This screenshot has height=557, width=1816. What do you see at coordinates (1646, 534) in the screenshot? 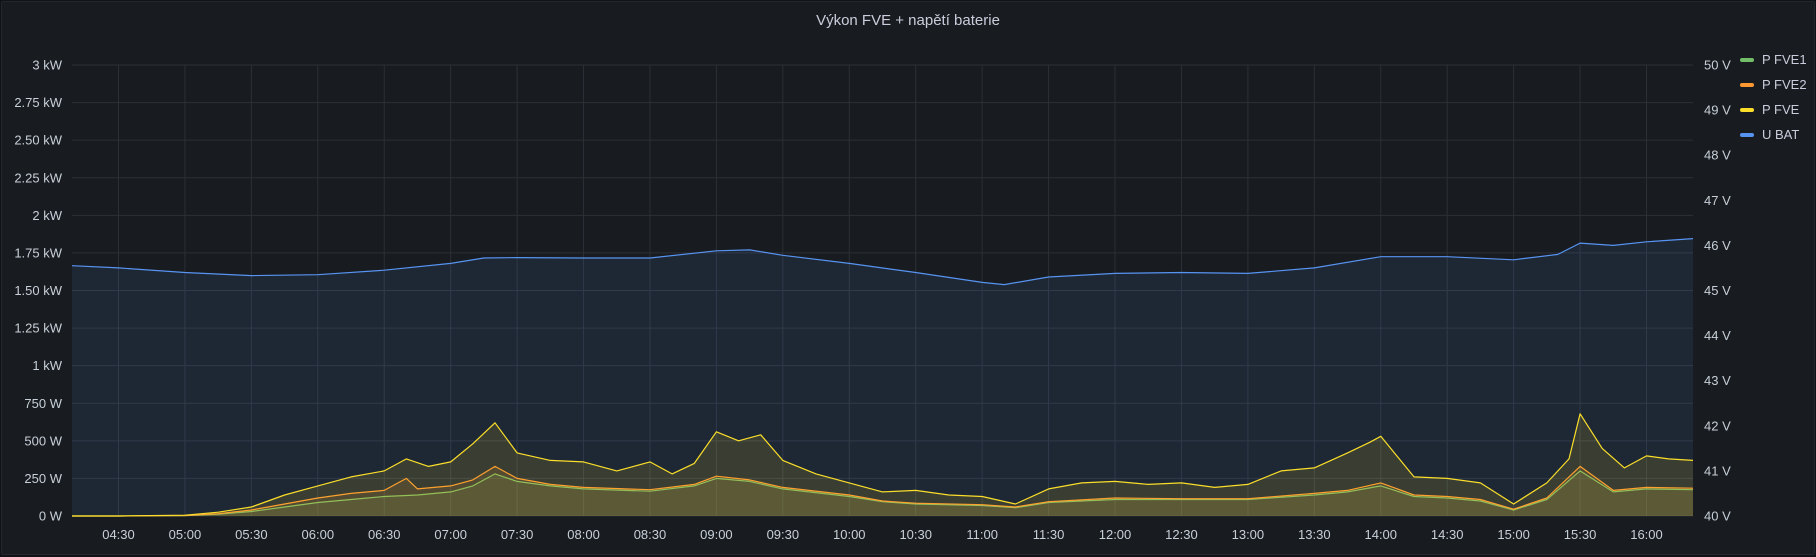
I see `x-tick-label: 16:00` at bounding box center [1646, 534].